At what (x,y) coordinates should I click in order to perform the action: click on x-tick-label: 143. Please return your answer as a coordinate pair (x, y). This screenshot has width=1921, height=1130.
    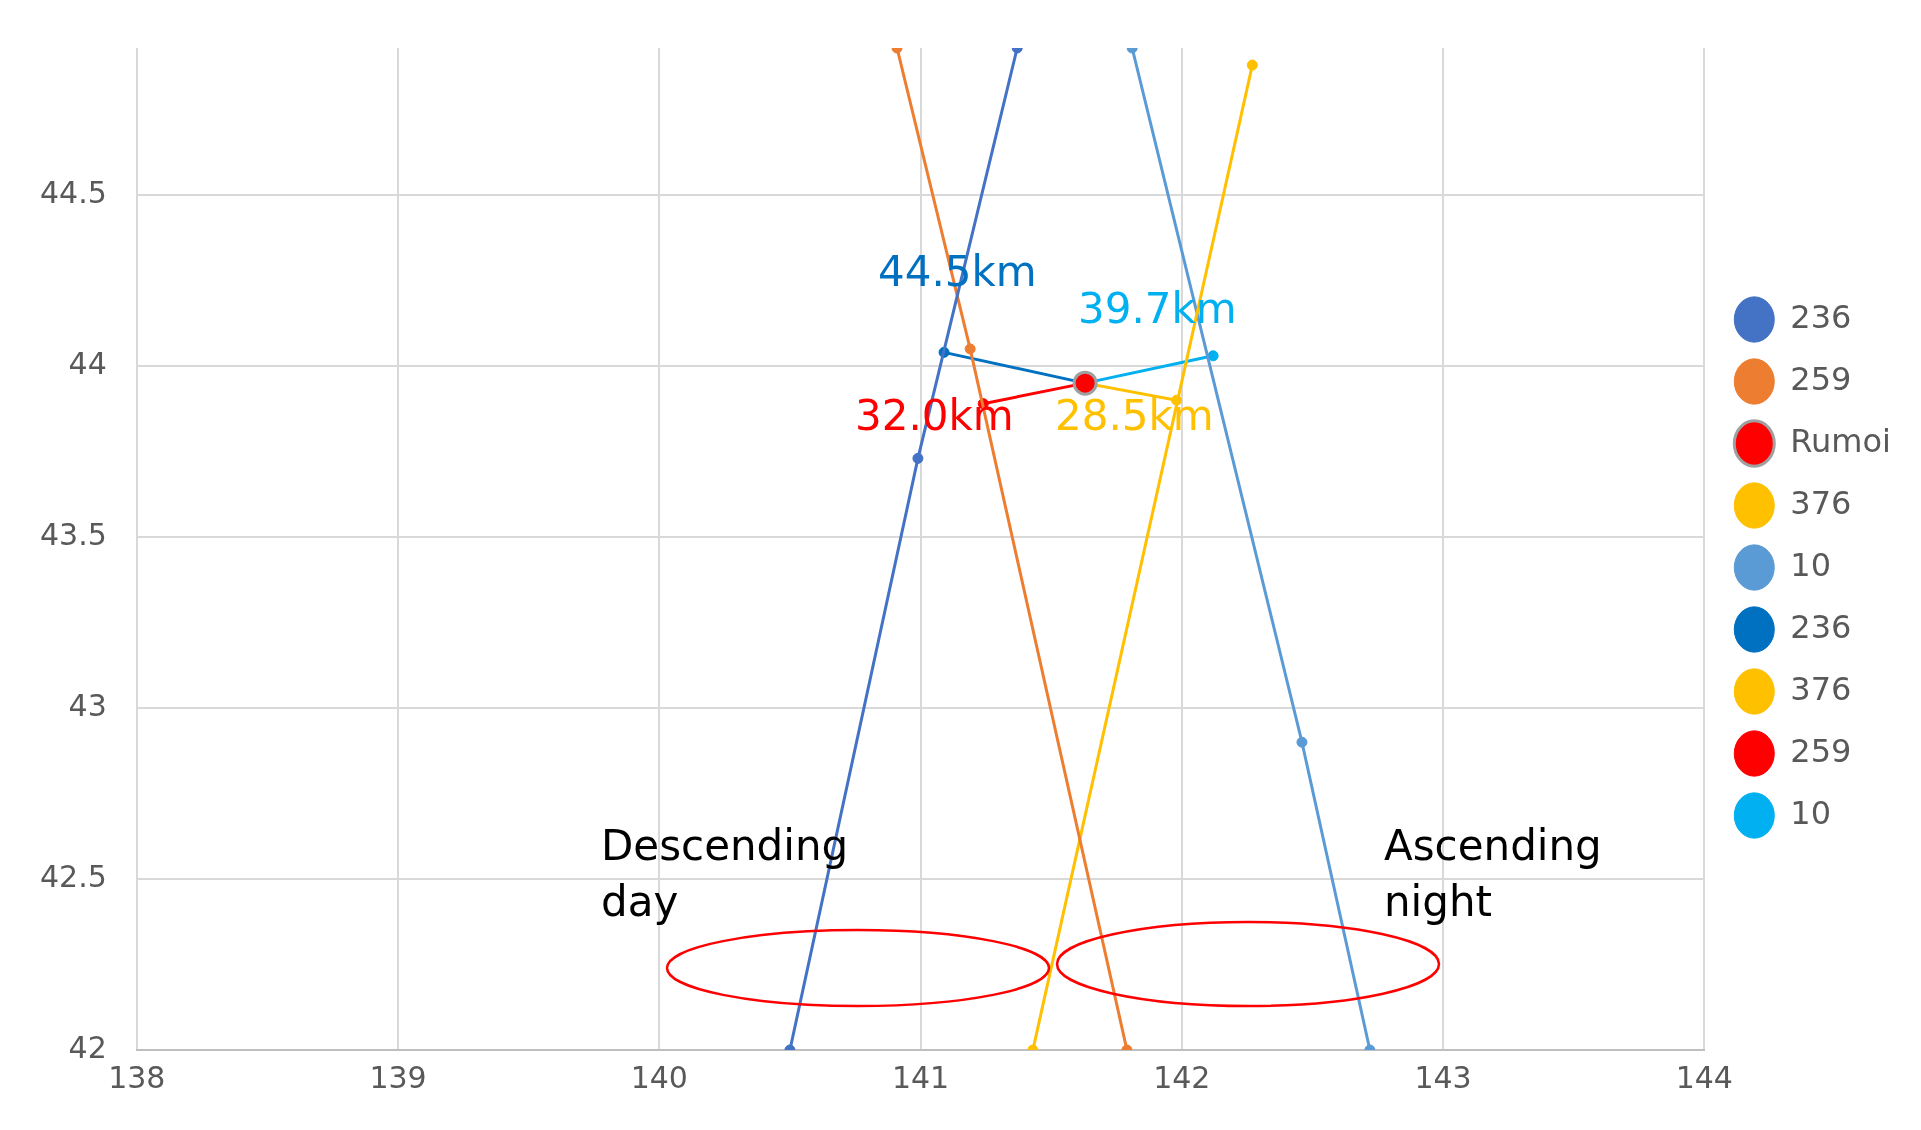
    Looking at the image, I should click on (1443, 1077).